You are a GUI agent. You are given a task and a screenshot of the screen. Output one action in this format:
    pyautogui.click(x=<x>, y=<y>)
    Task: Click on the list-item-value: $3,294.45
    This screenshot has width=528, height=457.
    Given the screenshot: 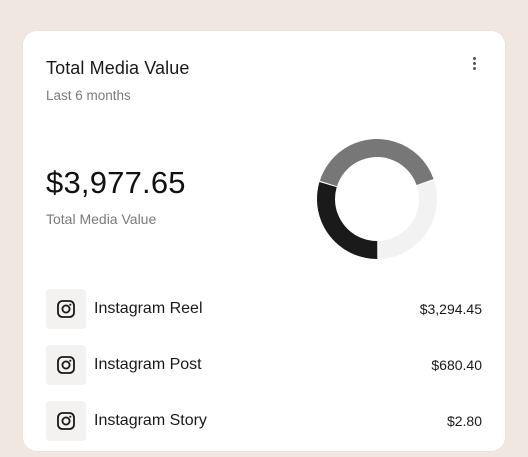 What is the action you would take?
    pyautogui.click(x=450, y=309)
    